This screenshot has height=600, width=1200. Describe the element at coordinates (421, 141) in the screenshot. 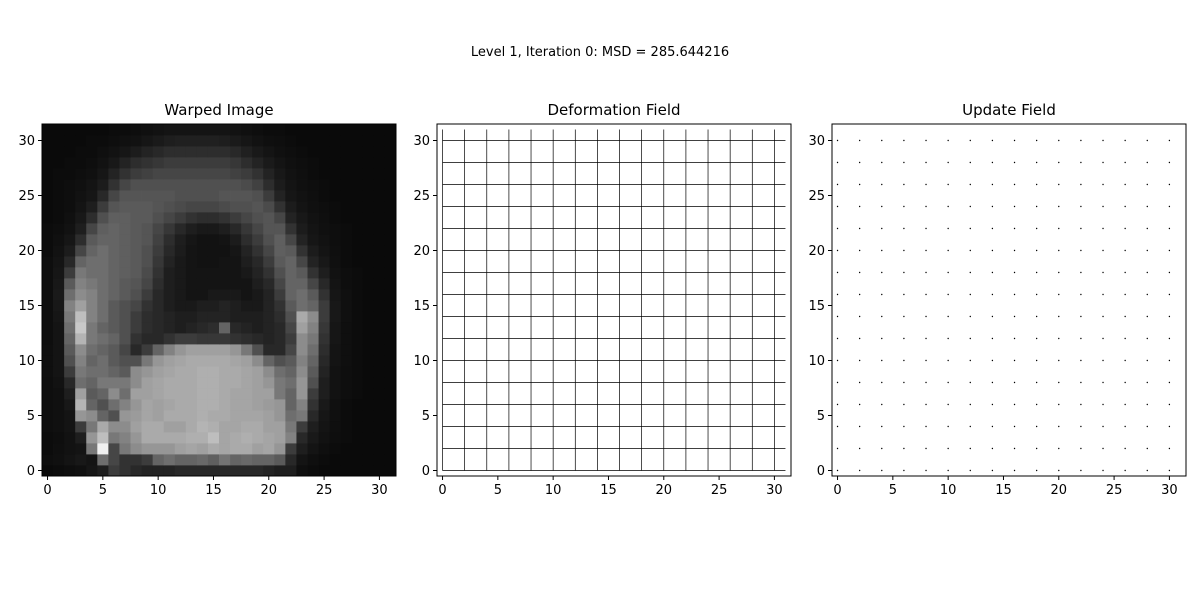

I see `y-tick-label: 30` at that location.